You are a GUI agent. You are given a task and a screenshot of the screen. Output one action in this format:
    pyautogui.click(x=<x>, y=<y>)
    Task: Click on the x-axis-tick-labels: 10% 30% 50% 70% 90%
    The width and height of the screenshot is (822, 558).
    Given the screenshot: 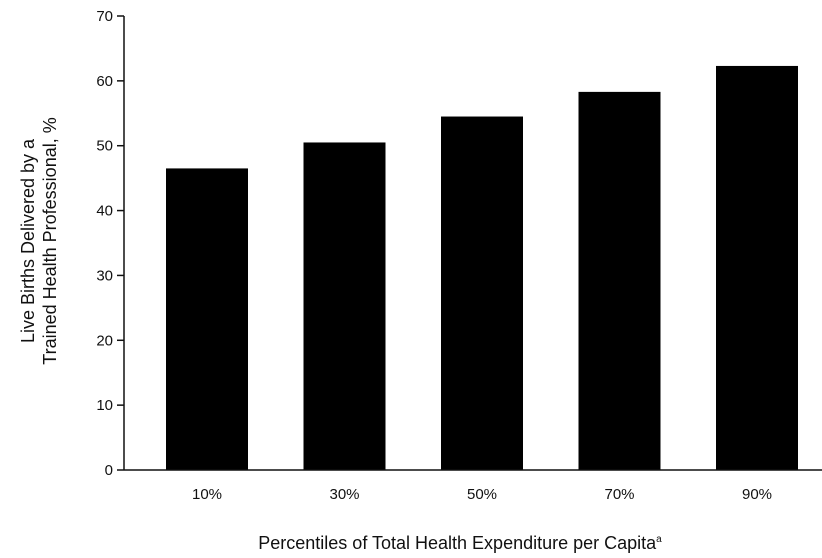 What is the action you would take?
    pyautogui.click(x=482, y=494)
    